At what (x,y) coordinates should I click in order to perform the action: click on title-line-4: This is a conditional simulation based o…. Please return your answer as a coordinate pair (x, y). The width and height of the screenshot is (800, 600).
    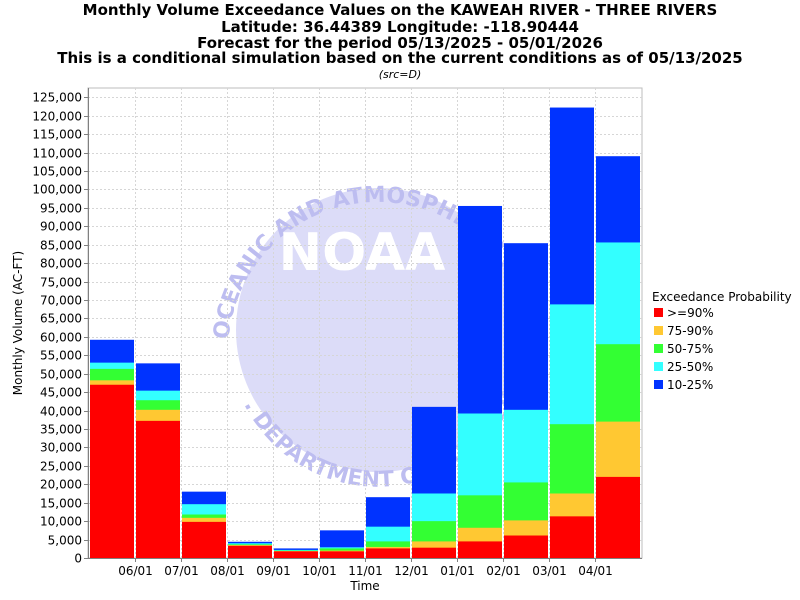
    Looking at the image, I should click on (400, 58).